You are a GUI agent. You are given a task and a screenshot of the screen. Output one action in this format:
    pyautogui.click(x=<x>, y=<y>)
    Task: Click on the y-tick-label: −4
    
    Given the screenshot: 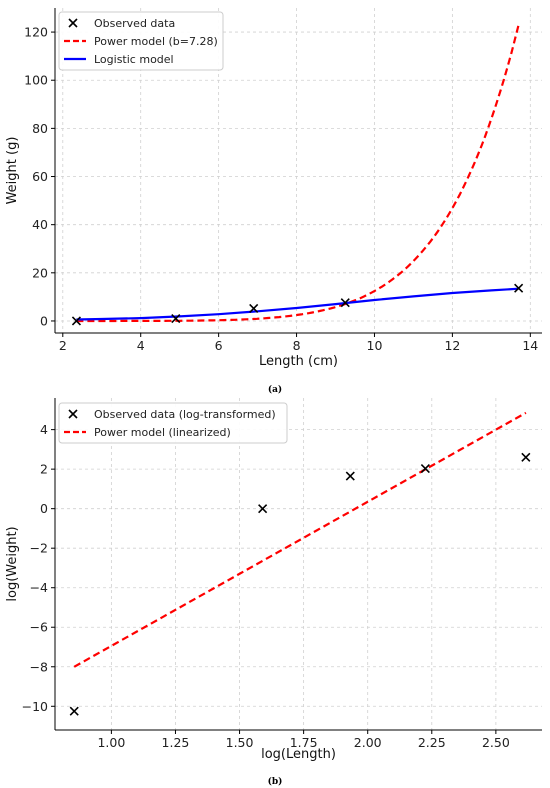 What is the action you would take?
    pyautogui.click(x=39, y=587)
    